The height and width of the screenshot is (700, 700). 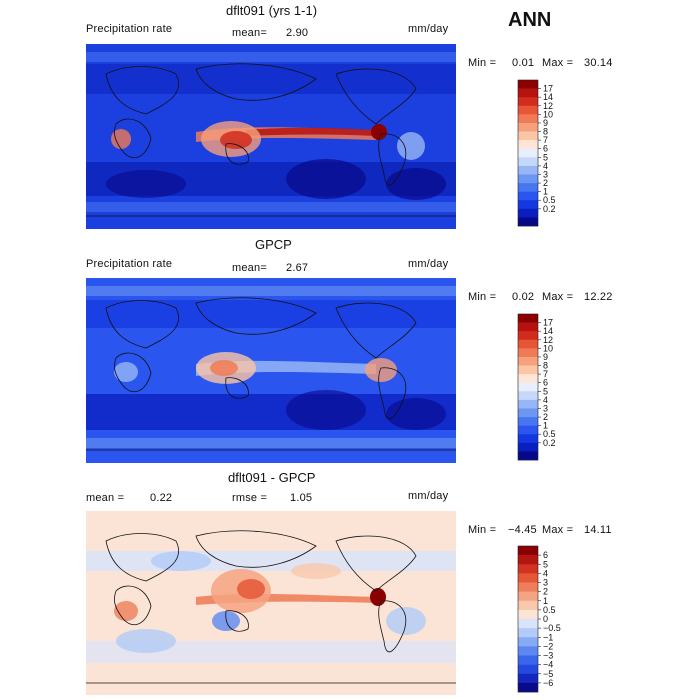 What do you see at coordinates (548, 674) in the screenshot?
I see `colorbar-tick-label: −5` at bounding box center [548, 674].